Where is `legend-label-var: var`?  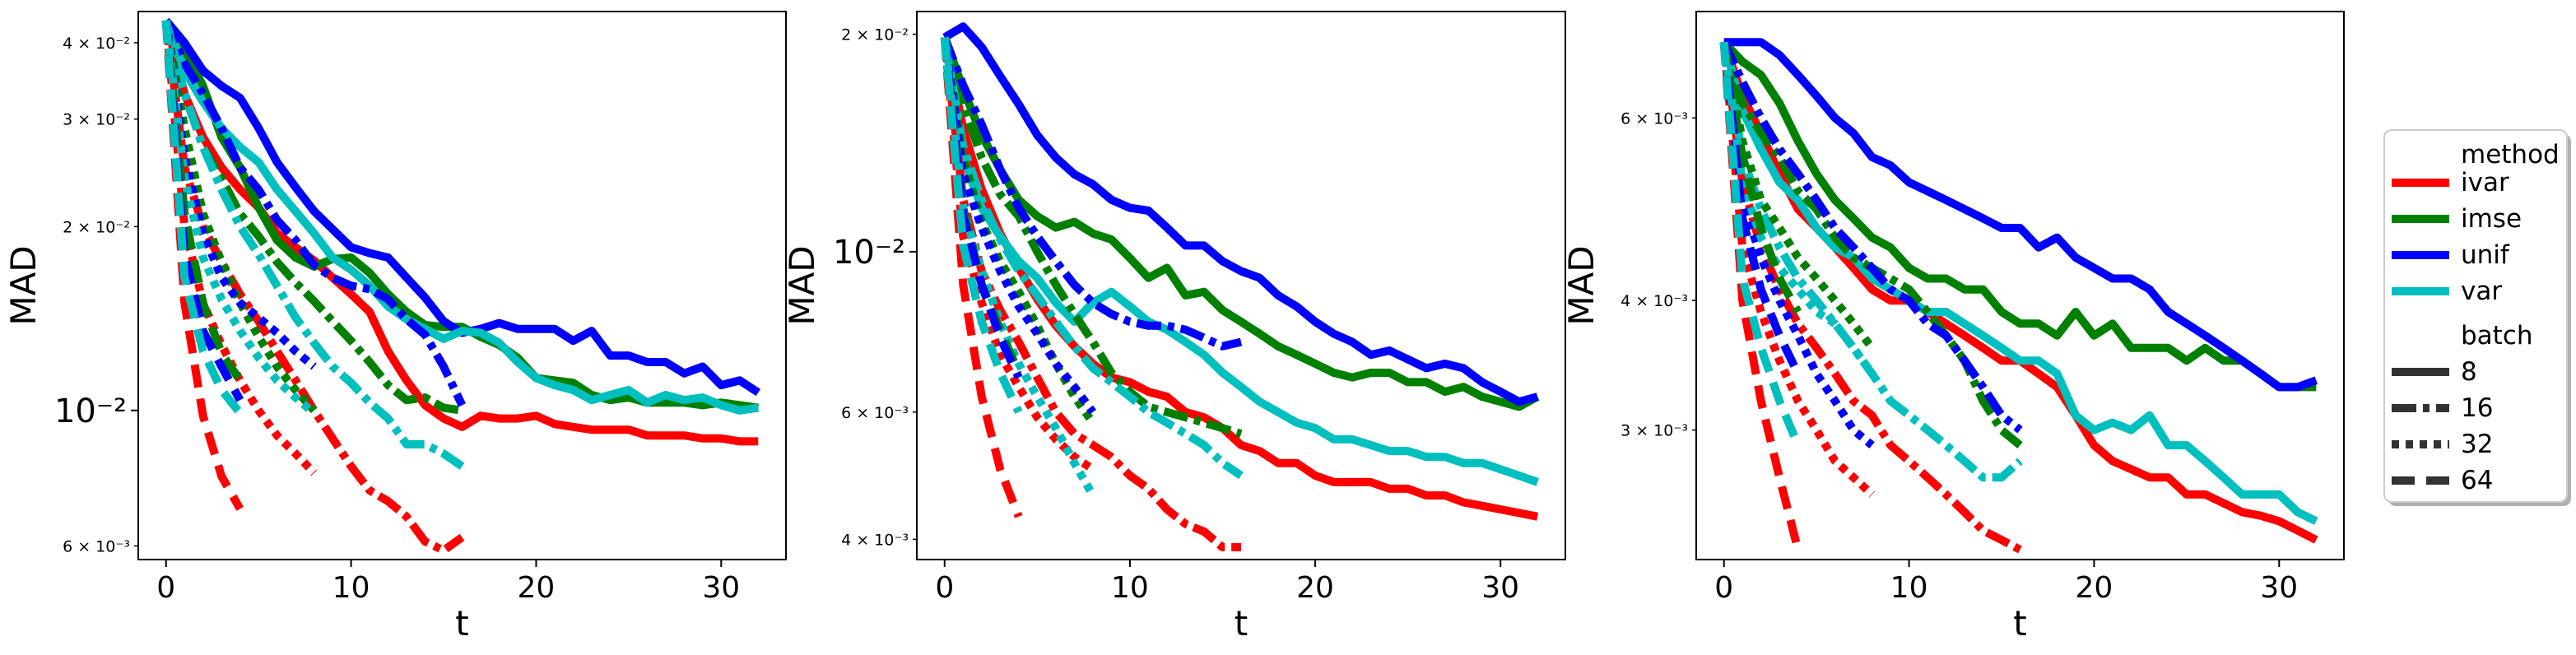
legend-label-var: var is located at coordinates (2481, 291).